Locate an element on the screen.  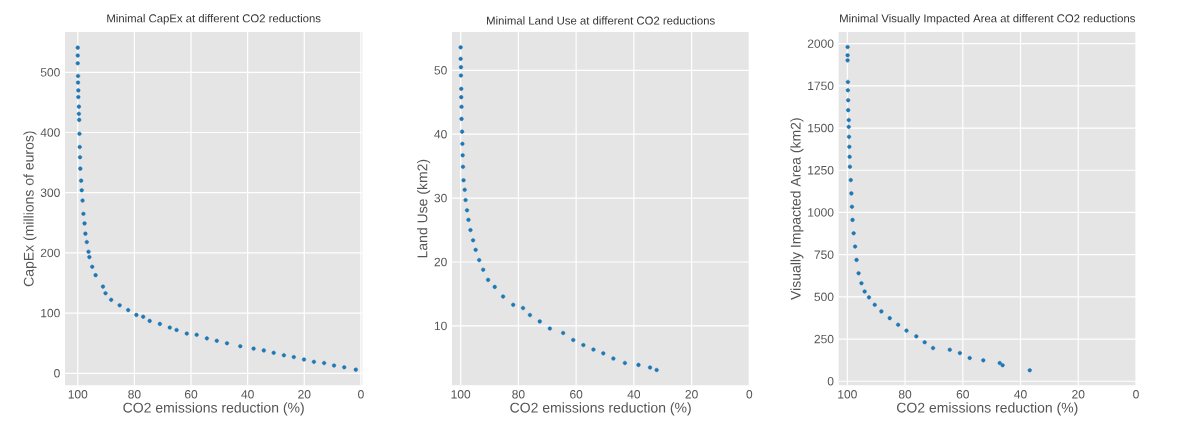
y-tick-label: 40 is located at coordinates (440, 134).